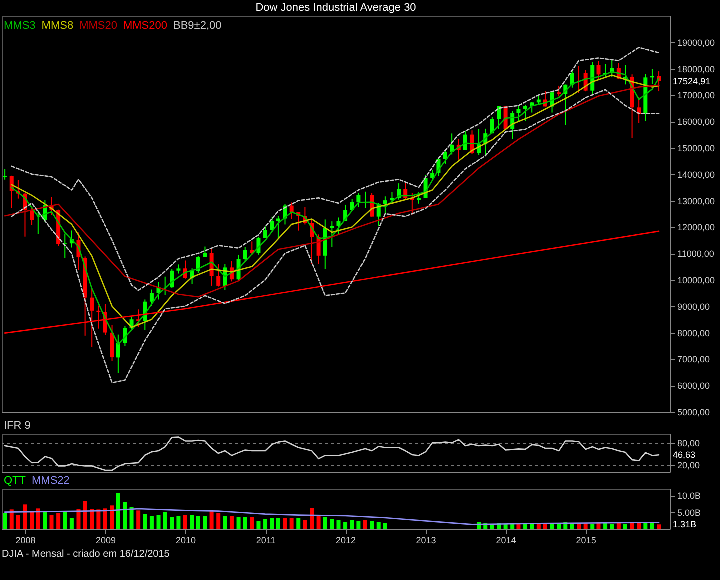 This screenshot has width=720, height=580. What do you see at coordinates (86, 554) in the screenshot?
I see `text: DJIA - Mensal - criado em 16/12/2015` at bounding box center [86, 554].